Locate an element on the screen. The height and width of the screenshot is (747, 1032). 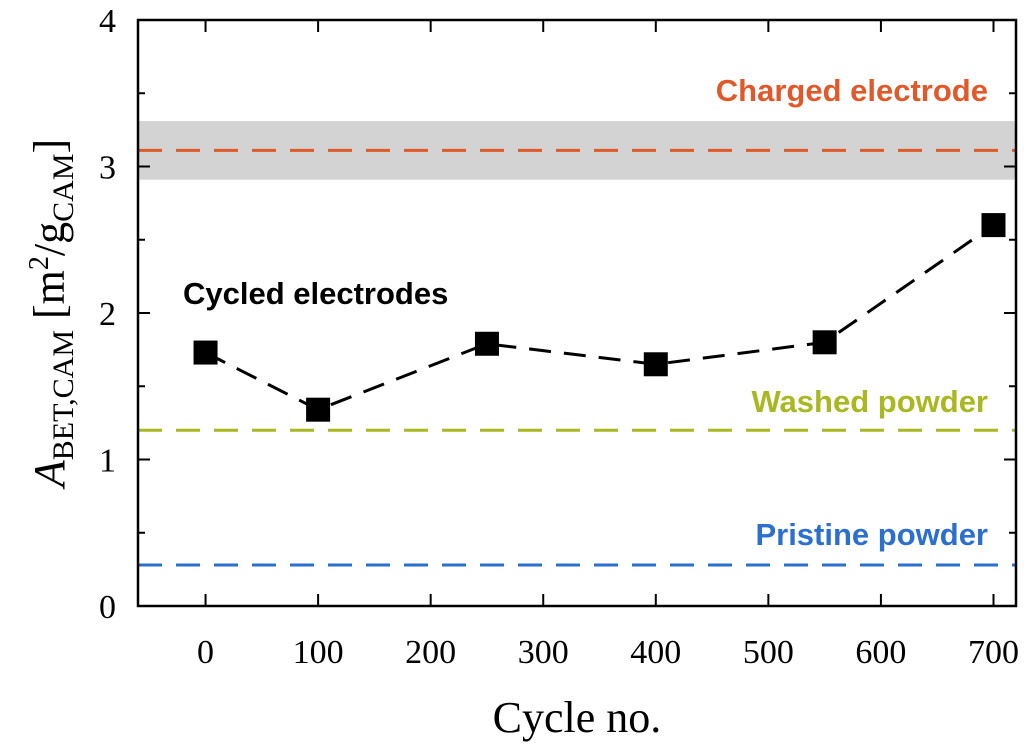
y-tick-label-2: 2 is located at coordinates (107, 314).